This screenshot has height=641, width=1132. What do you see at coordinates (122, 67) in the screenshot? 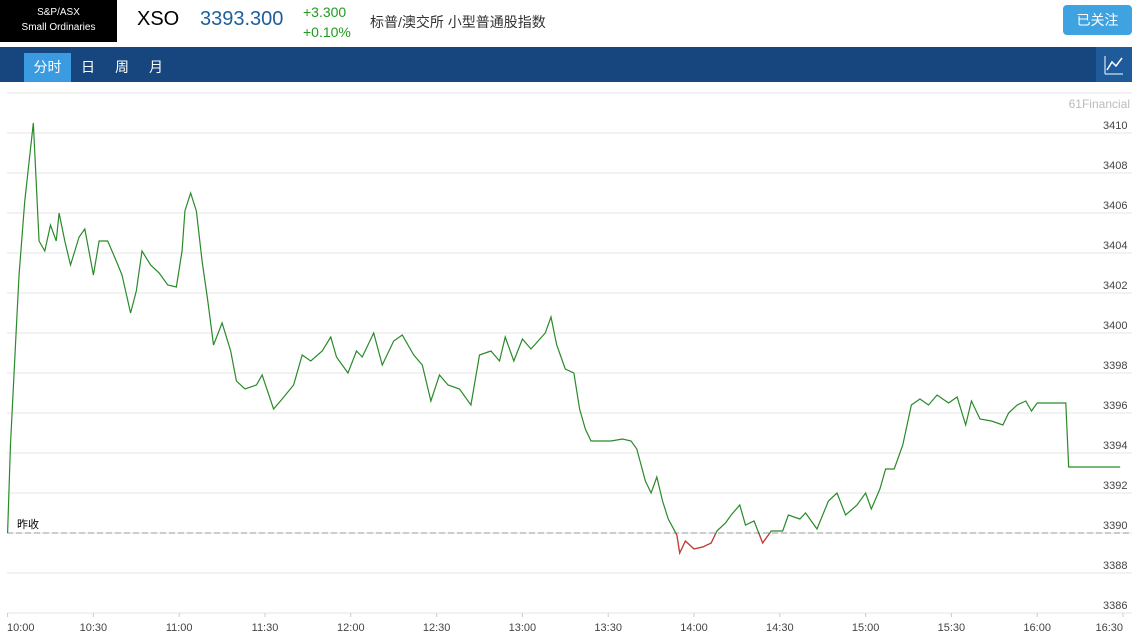
I see `tab: 周` at bounding box center [122, 67].